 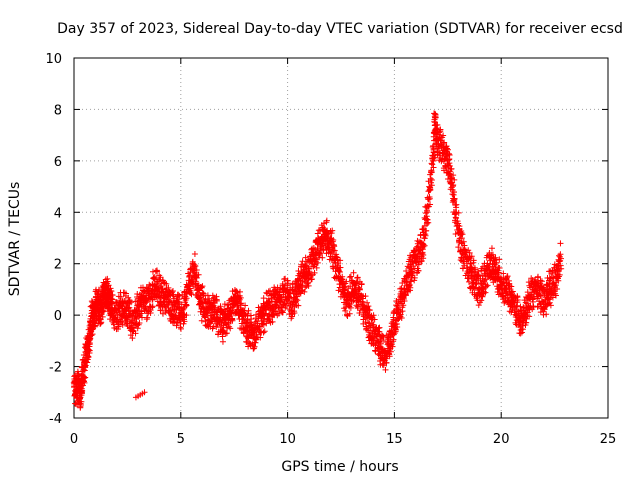 I want to click on x-tick-label: 25, so click(x=608, y=439).